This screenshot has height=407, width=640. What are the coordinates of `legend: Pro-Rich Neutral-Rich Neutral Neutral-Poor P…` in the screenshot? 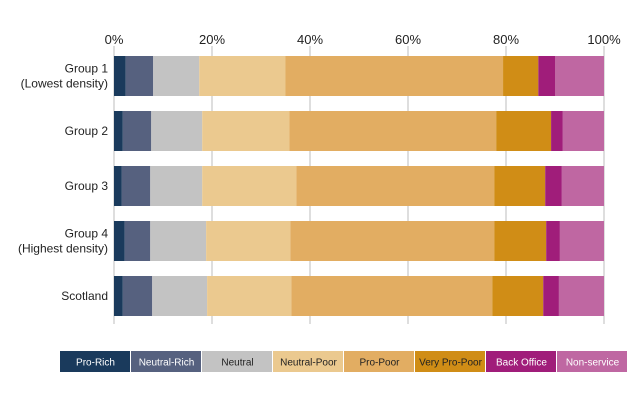 It's located at (343, 361).